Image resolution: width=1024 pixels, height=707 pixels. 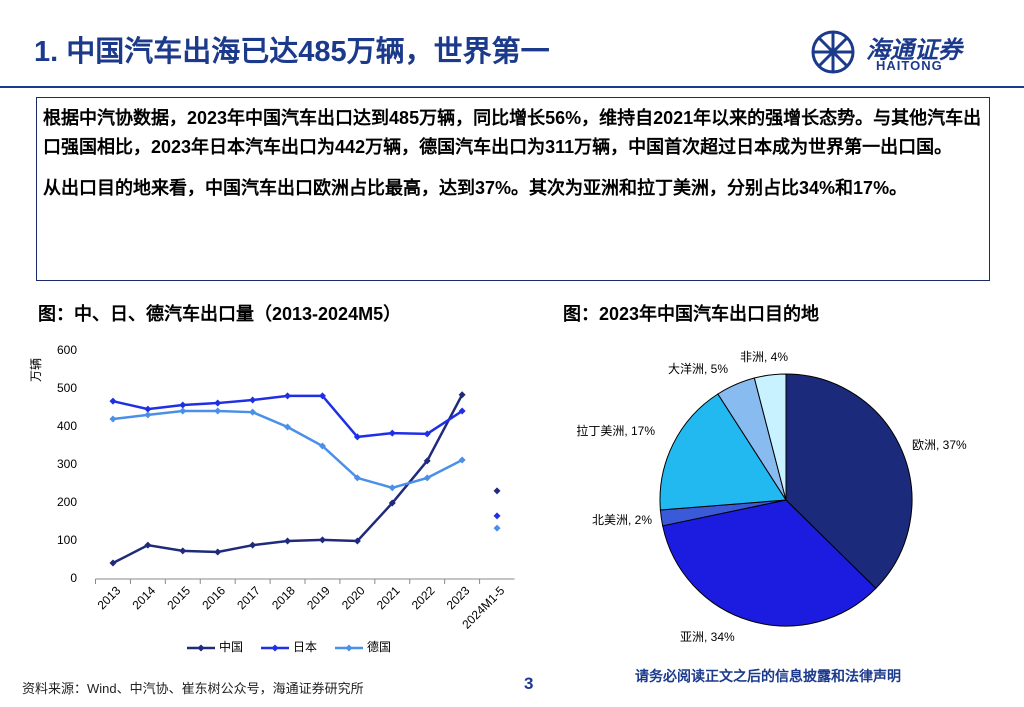 I want to click on slice-label: 北美洲, 2%, so click(x=622, y=520).